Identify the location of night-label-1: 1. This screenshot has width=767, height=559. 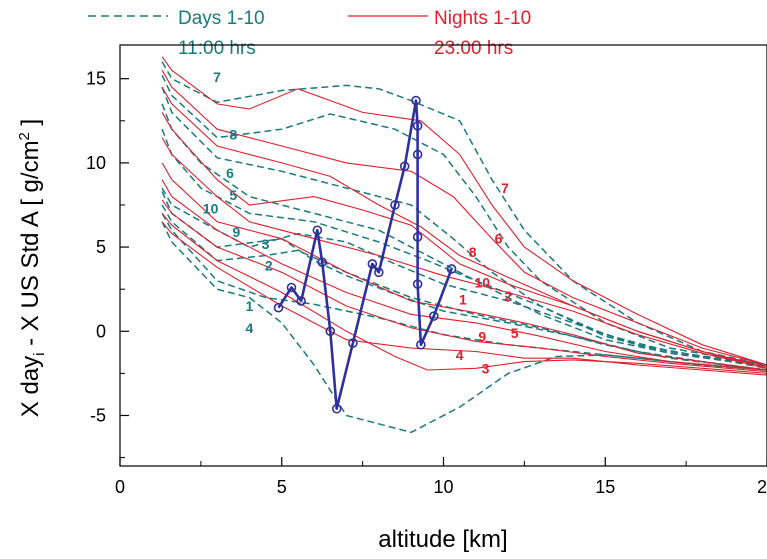
(463, 299).